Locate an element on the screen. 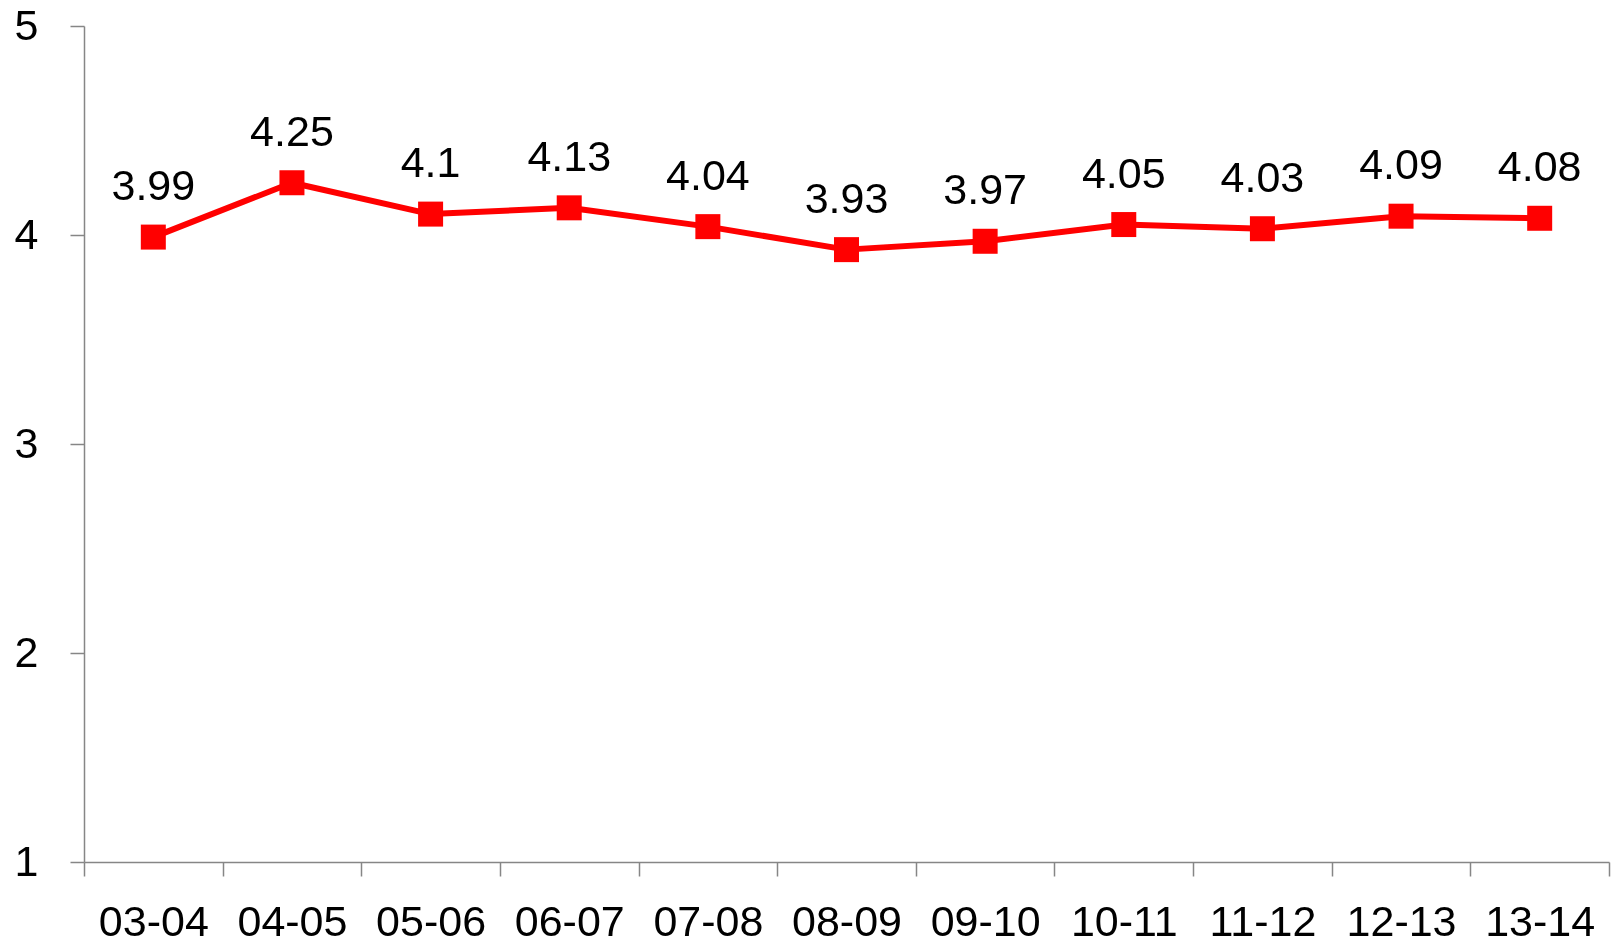 Image resolution: width=1612 pixels, height=943 pixels. data-label: 3.99 is located at coordinates (153, 185).